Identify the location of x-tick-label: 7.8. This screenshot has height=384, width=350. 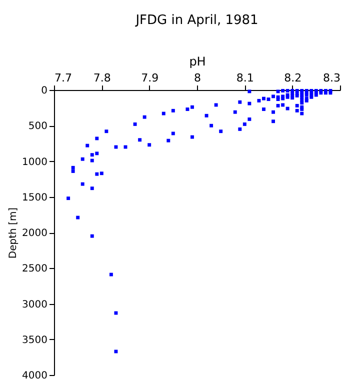
(102, 78).